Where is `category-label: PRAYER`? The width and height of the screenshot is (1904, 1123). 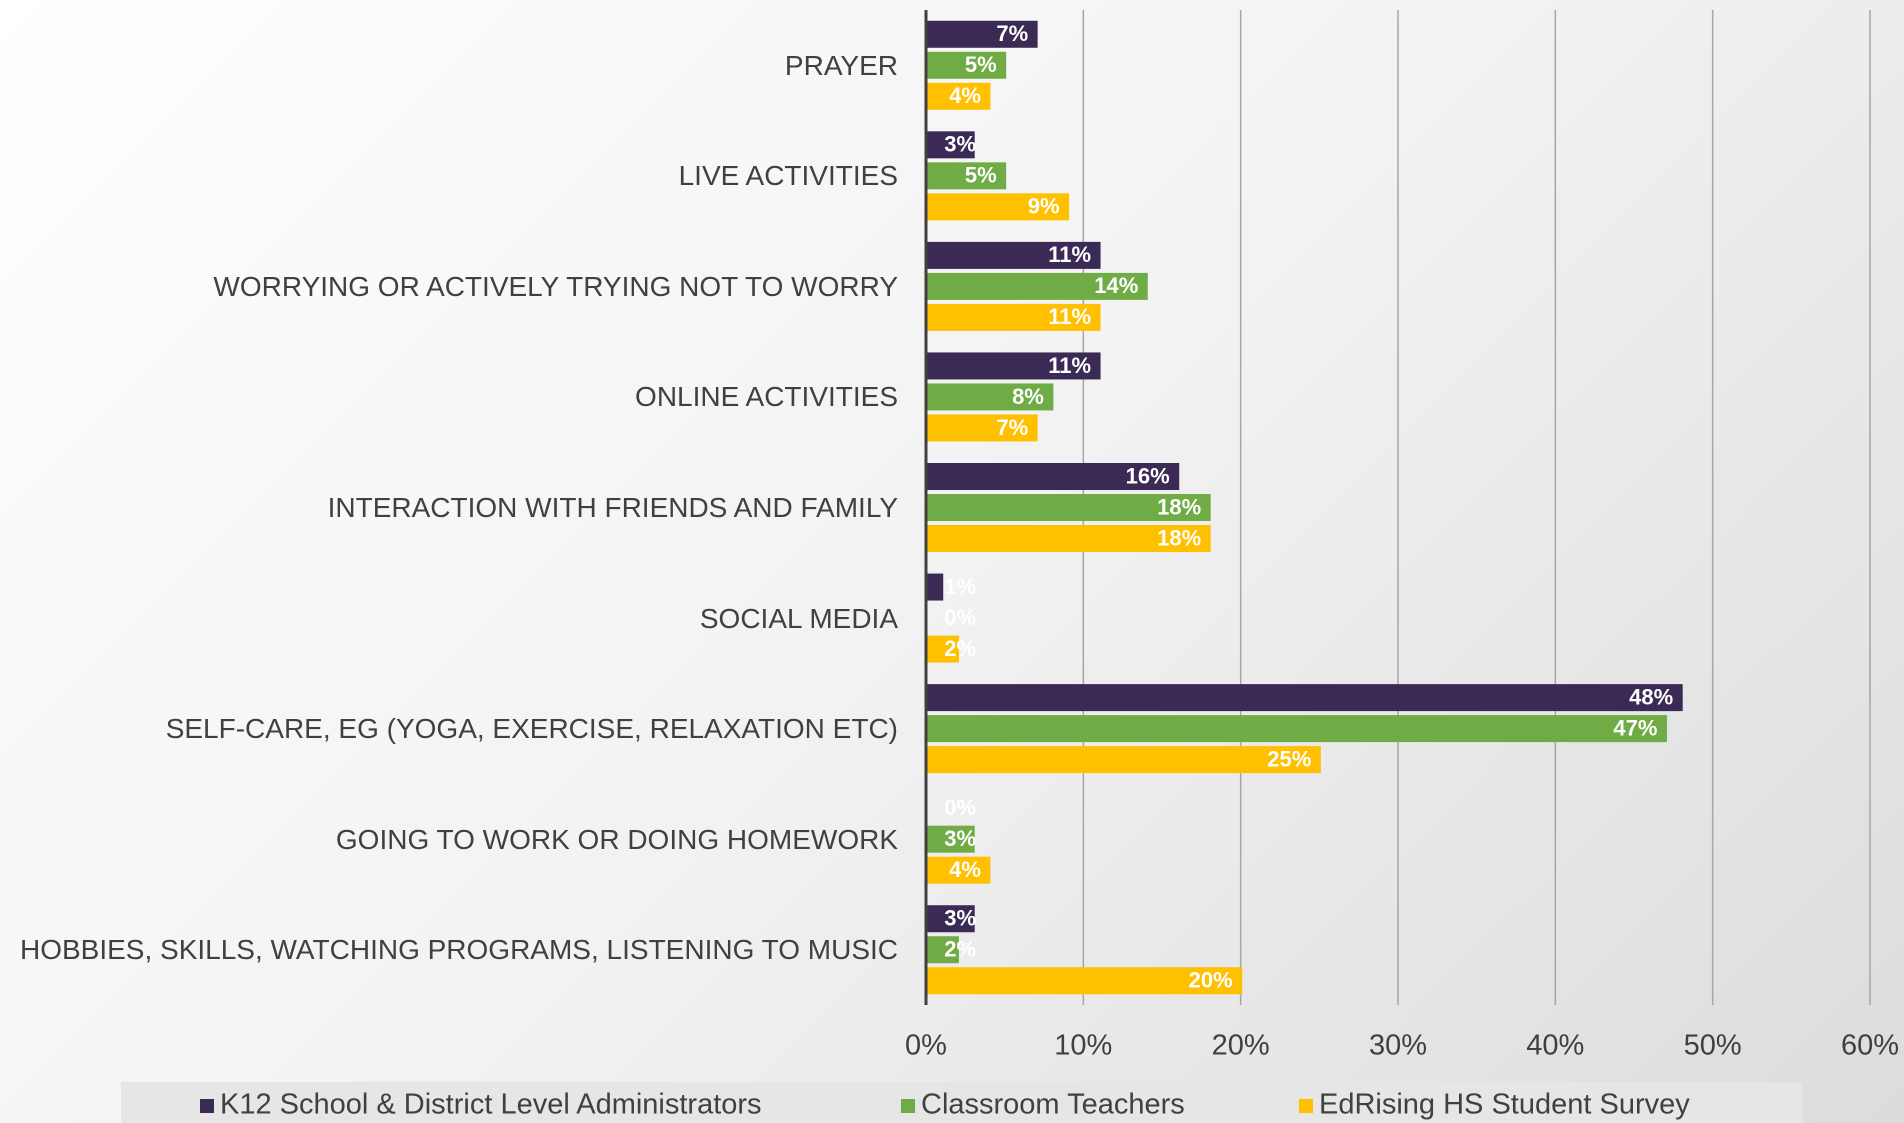 category-label: PRAYER is located at coordinates (449, 65).